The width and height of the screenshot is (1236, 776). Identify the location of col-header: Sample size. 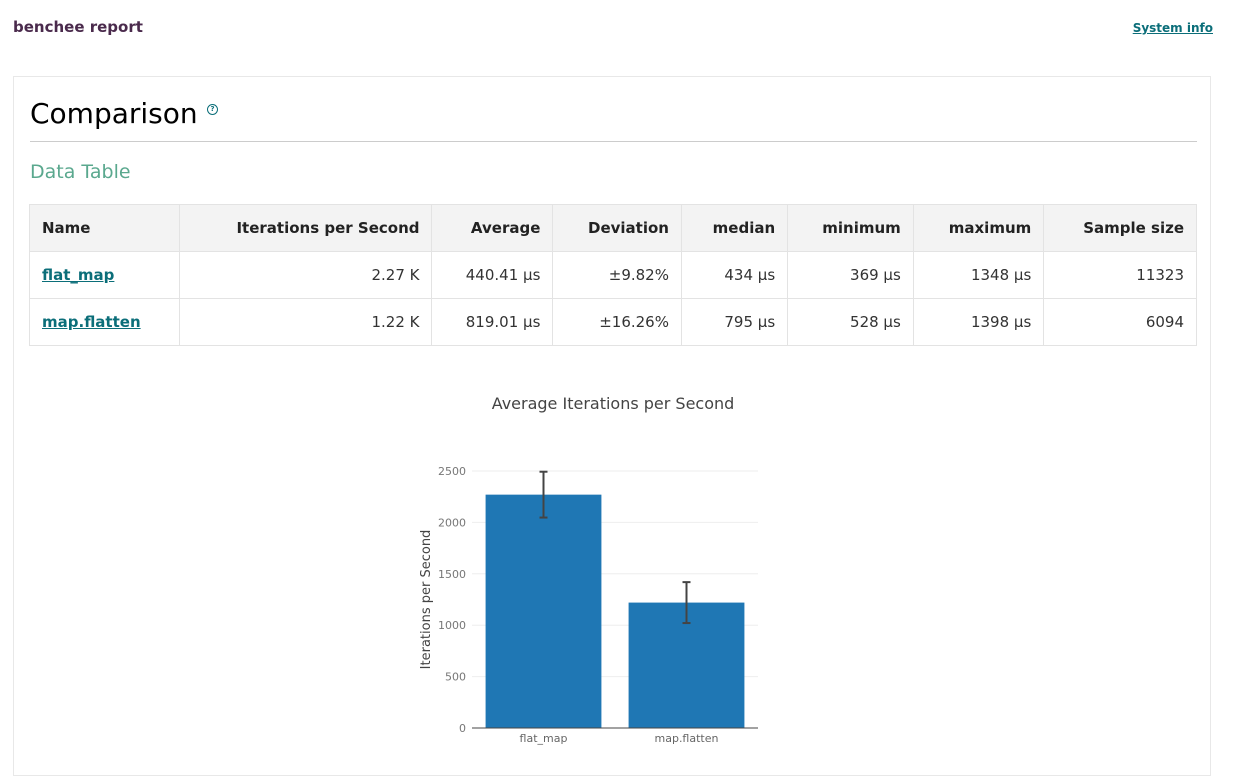
(1120, 228).